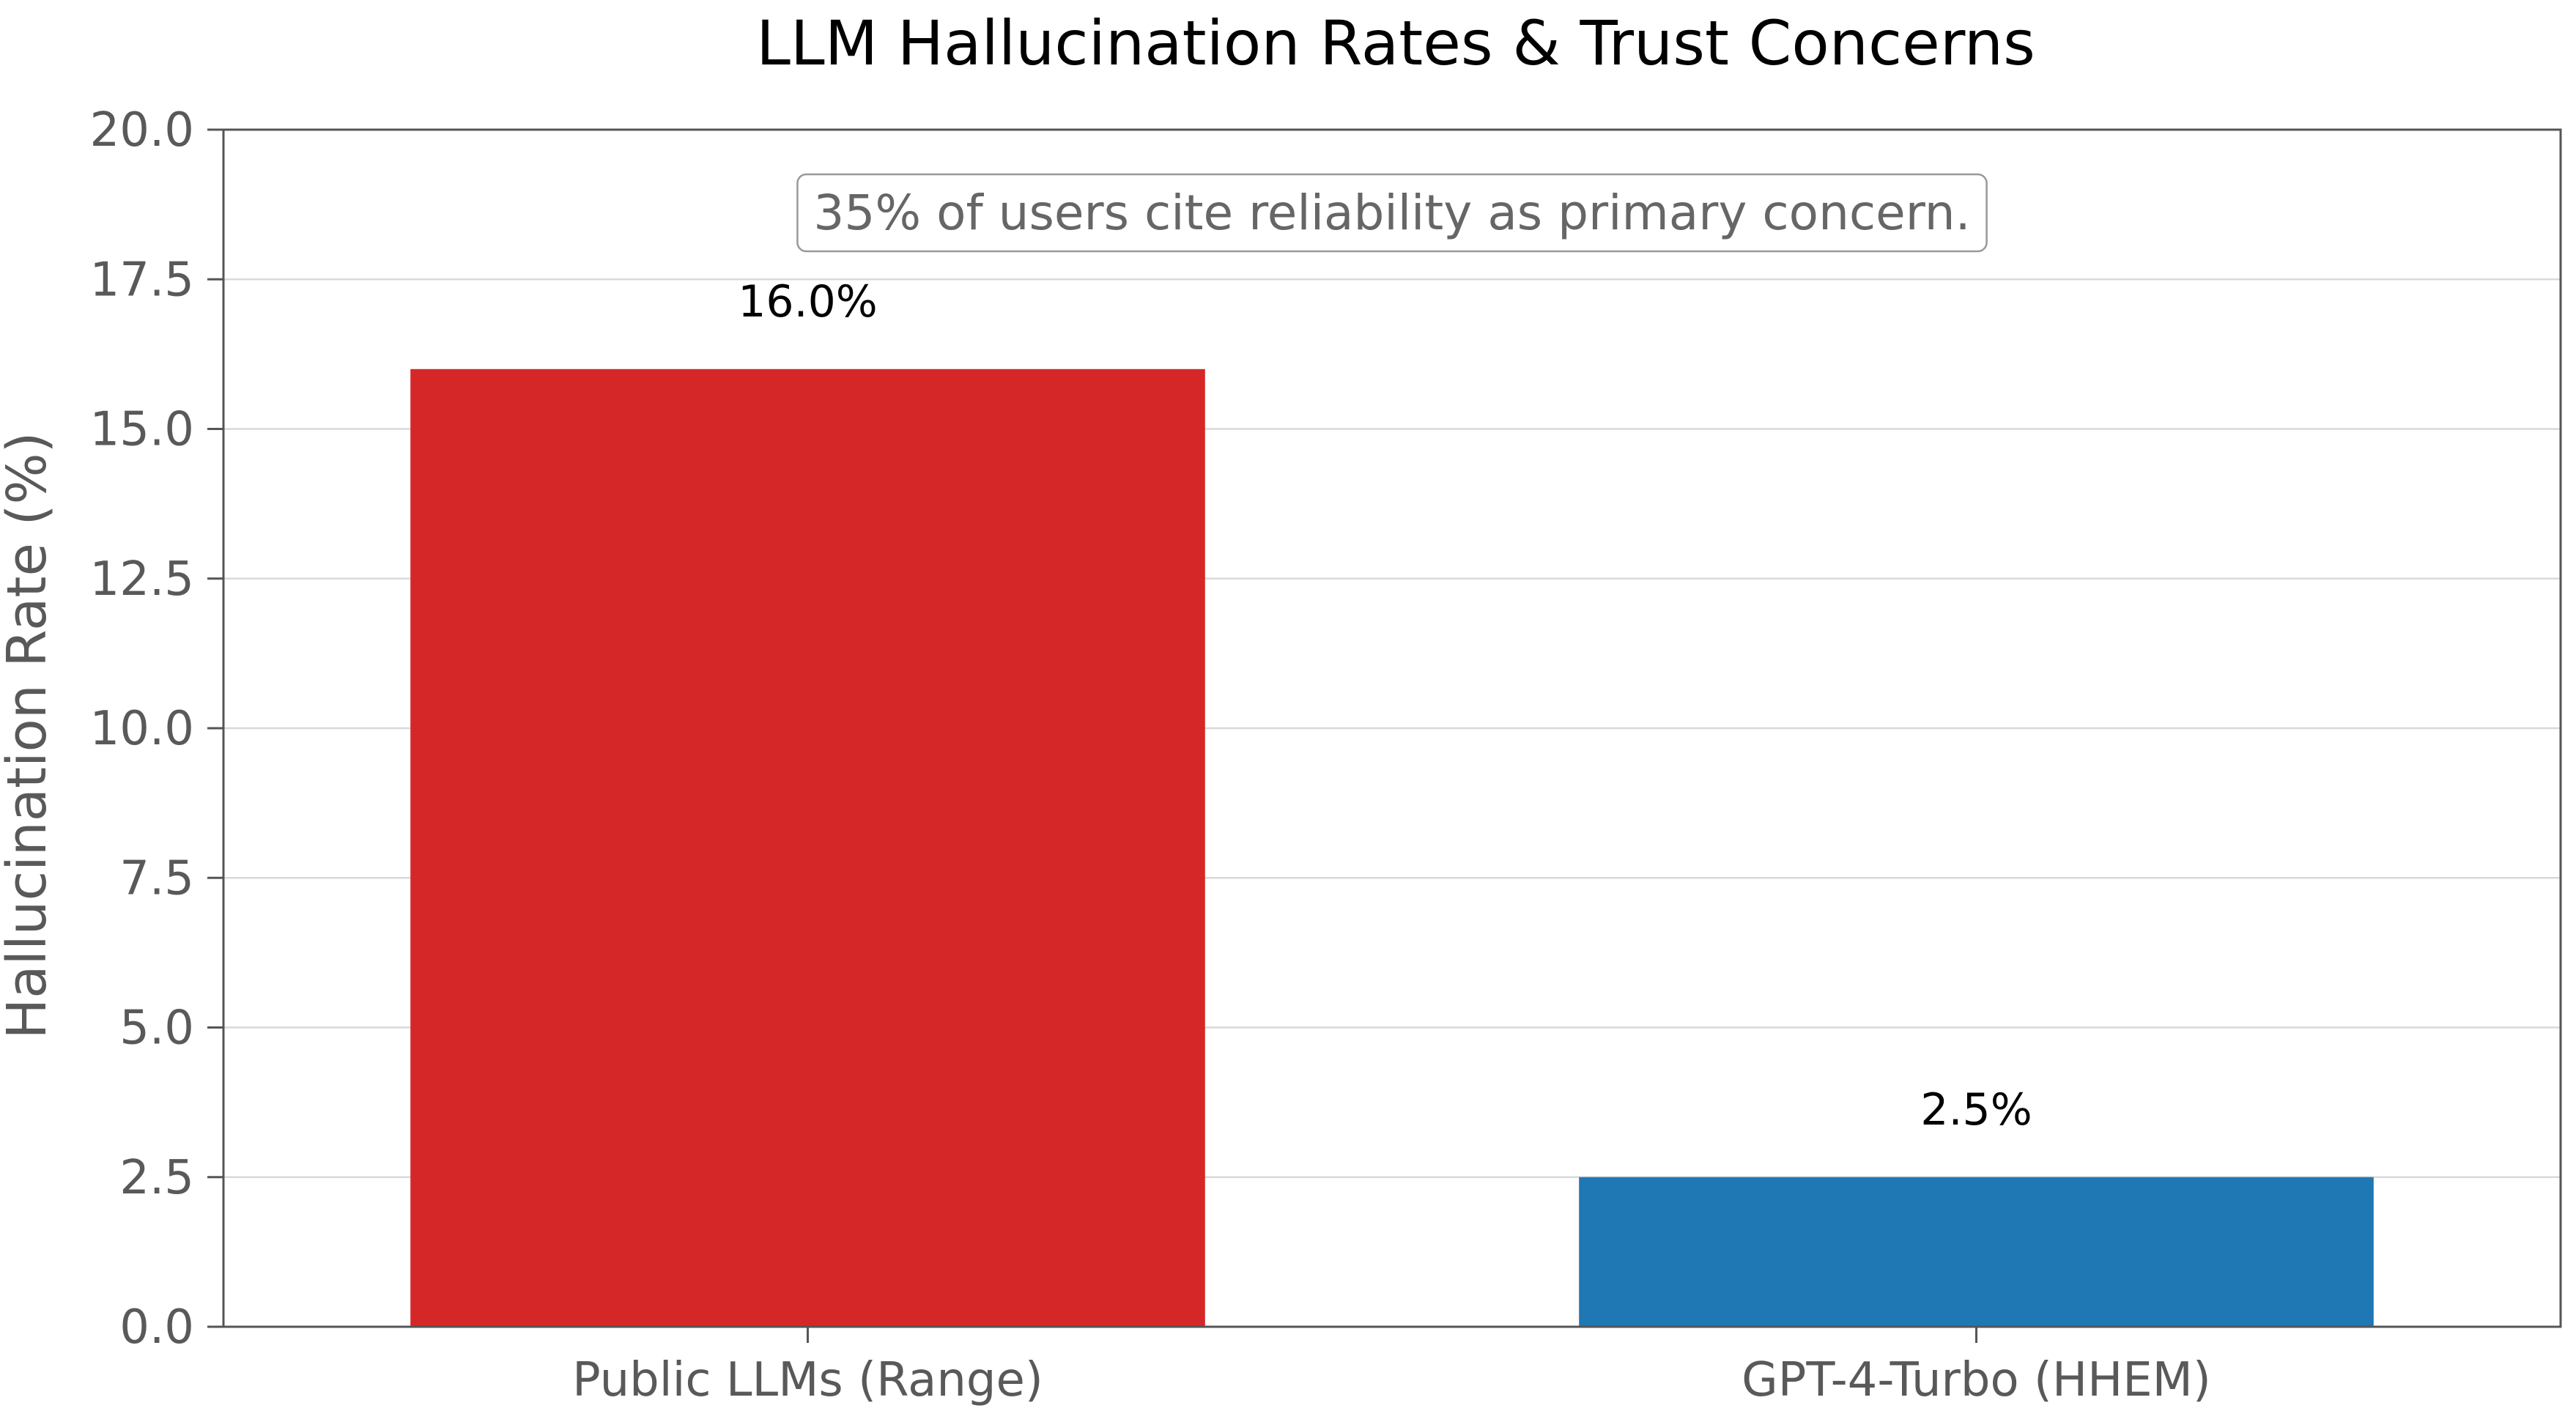 The image size is (2576, 1422). Describe the element at coordinates (142, 280) in the screenshot. I see `y-tick-label: 17.5` at that location.